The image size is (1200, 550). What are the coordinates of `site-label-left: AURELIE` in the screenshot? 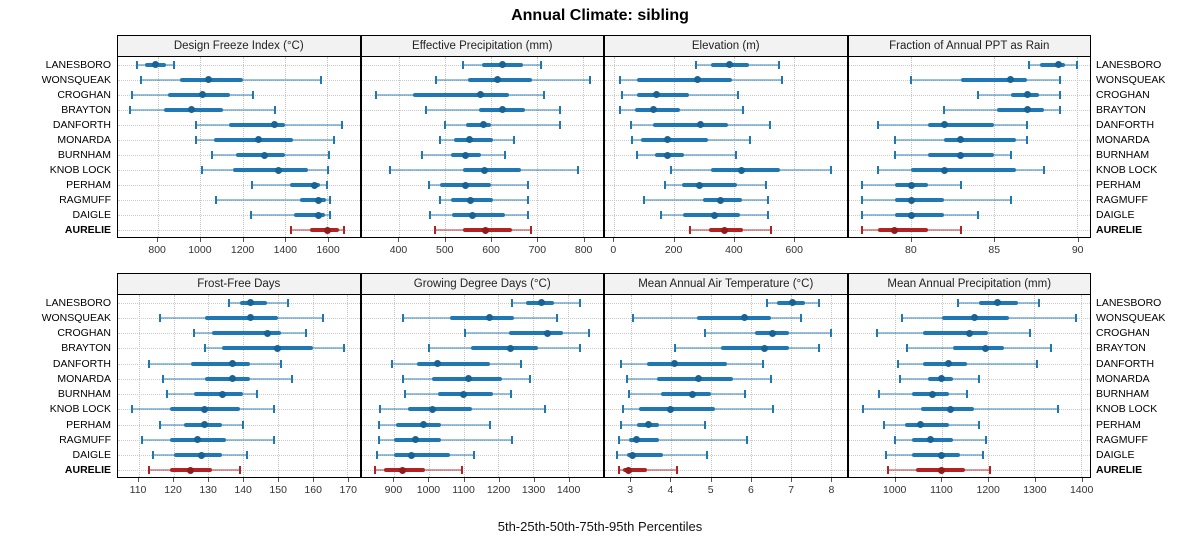 It's located at (87, 470).